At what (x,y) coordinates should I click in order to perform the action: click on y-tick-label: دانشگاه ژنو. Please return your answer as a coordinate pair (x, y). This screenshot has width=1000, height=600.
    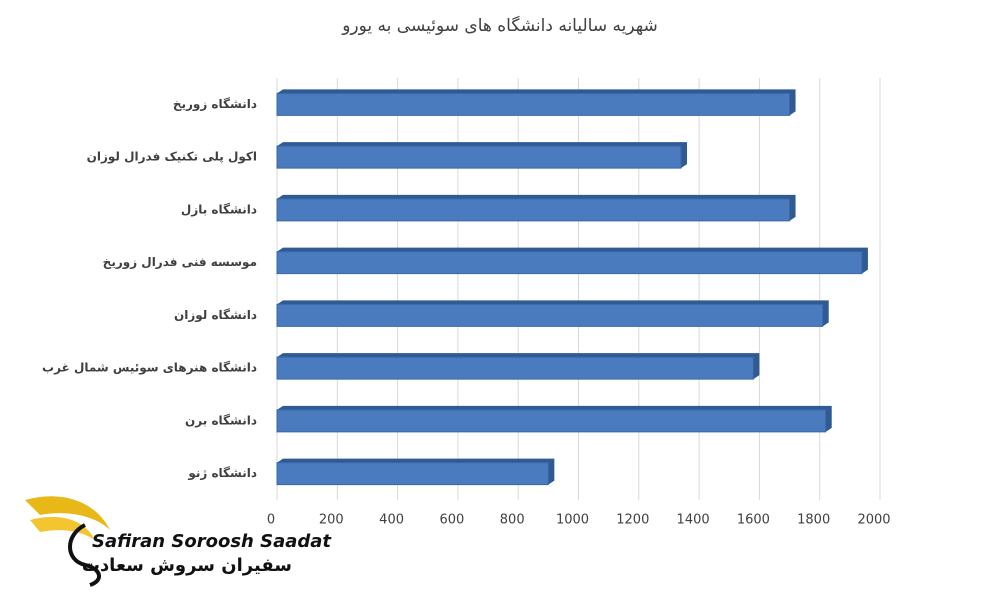
    Looking at the image, I should click on (222, 473).